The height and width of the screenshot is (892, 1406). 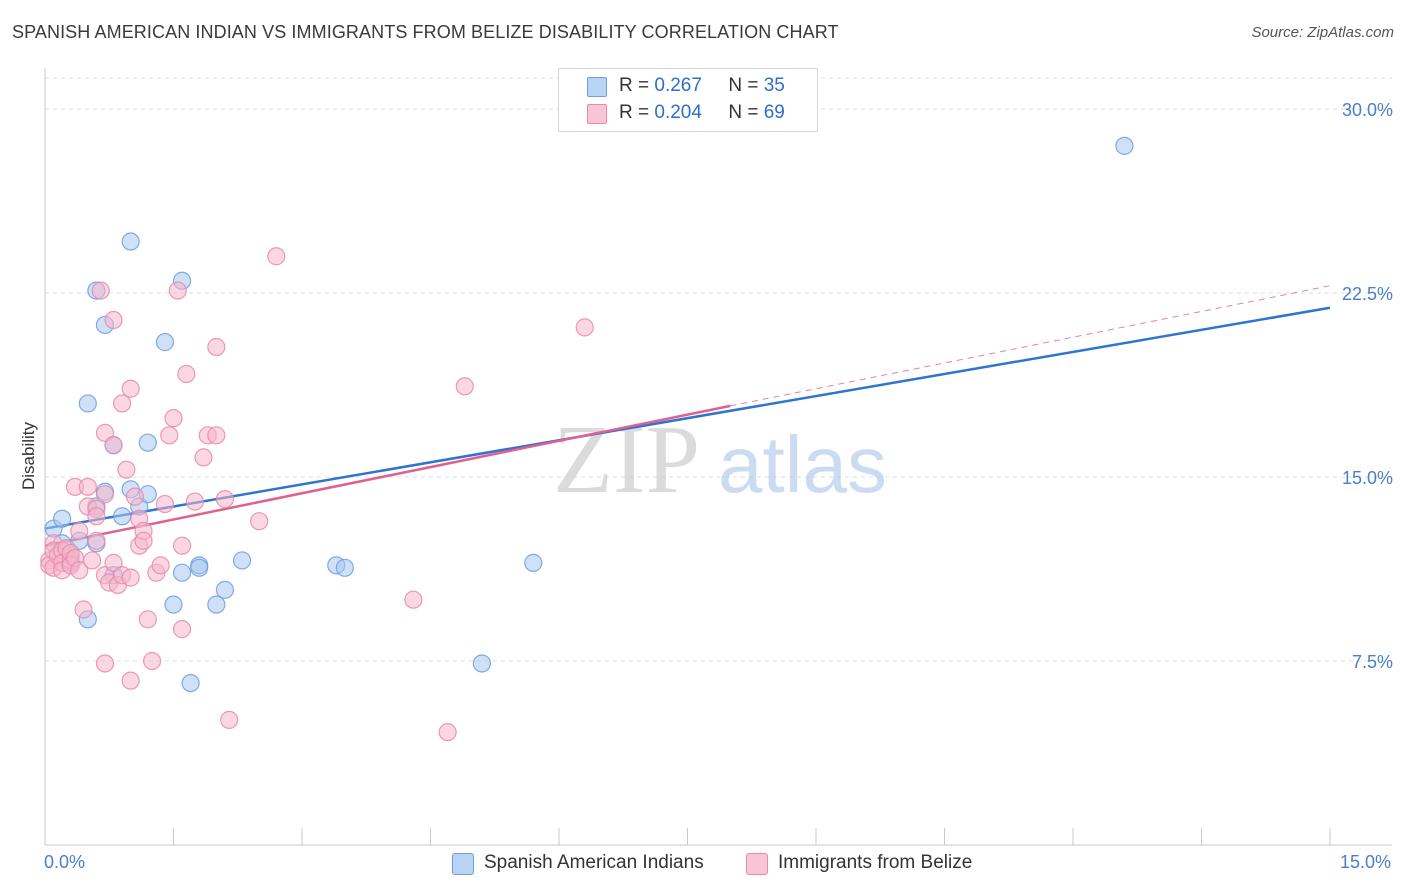 What do you see at coordinates (597, 87) in the screenshot?
I see `legend-swatch-blue` at bounding box center [597, 87].